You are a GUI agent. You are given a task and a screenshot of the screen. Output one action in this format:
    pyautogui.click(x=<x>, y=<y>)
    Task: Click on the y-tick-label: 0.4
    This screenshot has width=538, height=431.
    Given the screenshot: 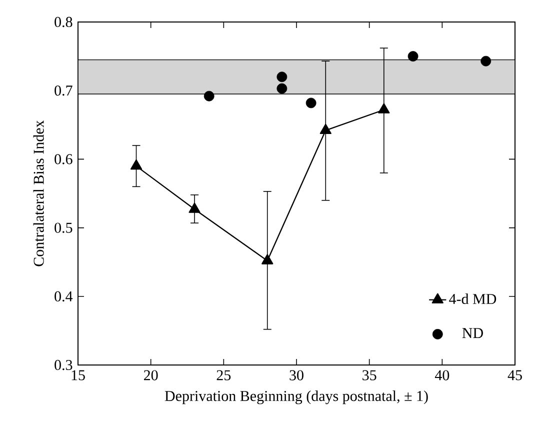 What is the action you would take?
    pyautogui.click(x=63, y=296)
    